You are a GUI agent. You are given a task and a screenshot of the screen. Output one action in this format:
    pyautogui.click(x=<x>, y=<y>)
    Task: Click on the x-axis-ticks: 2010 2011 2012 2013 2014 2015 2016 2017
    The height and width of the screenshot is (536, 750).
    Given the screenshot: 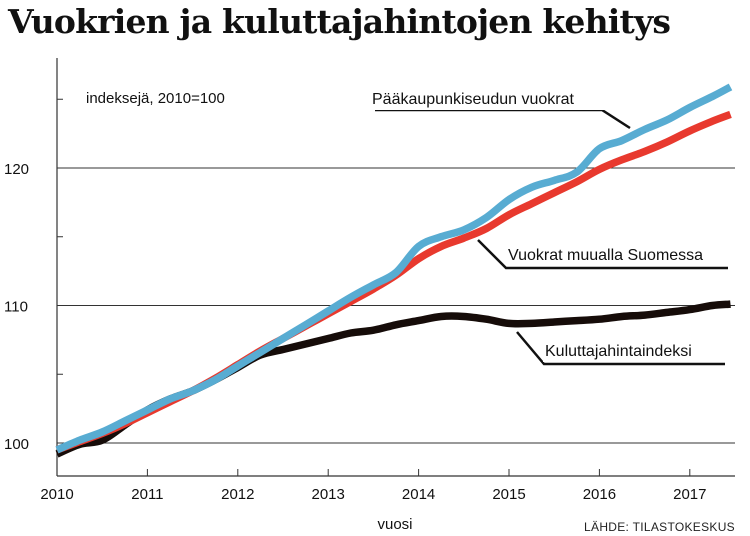 What is the action you would take?
    pyautogui.click(x=373, y=486)
    